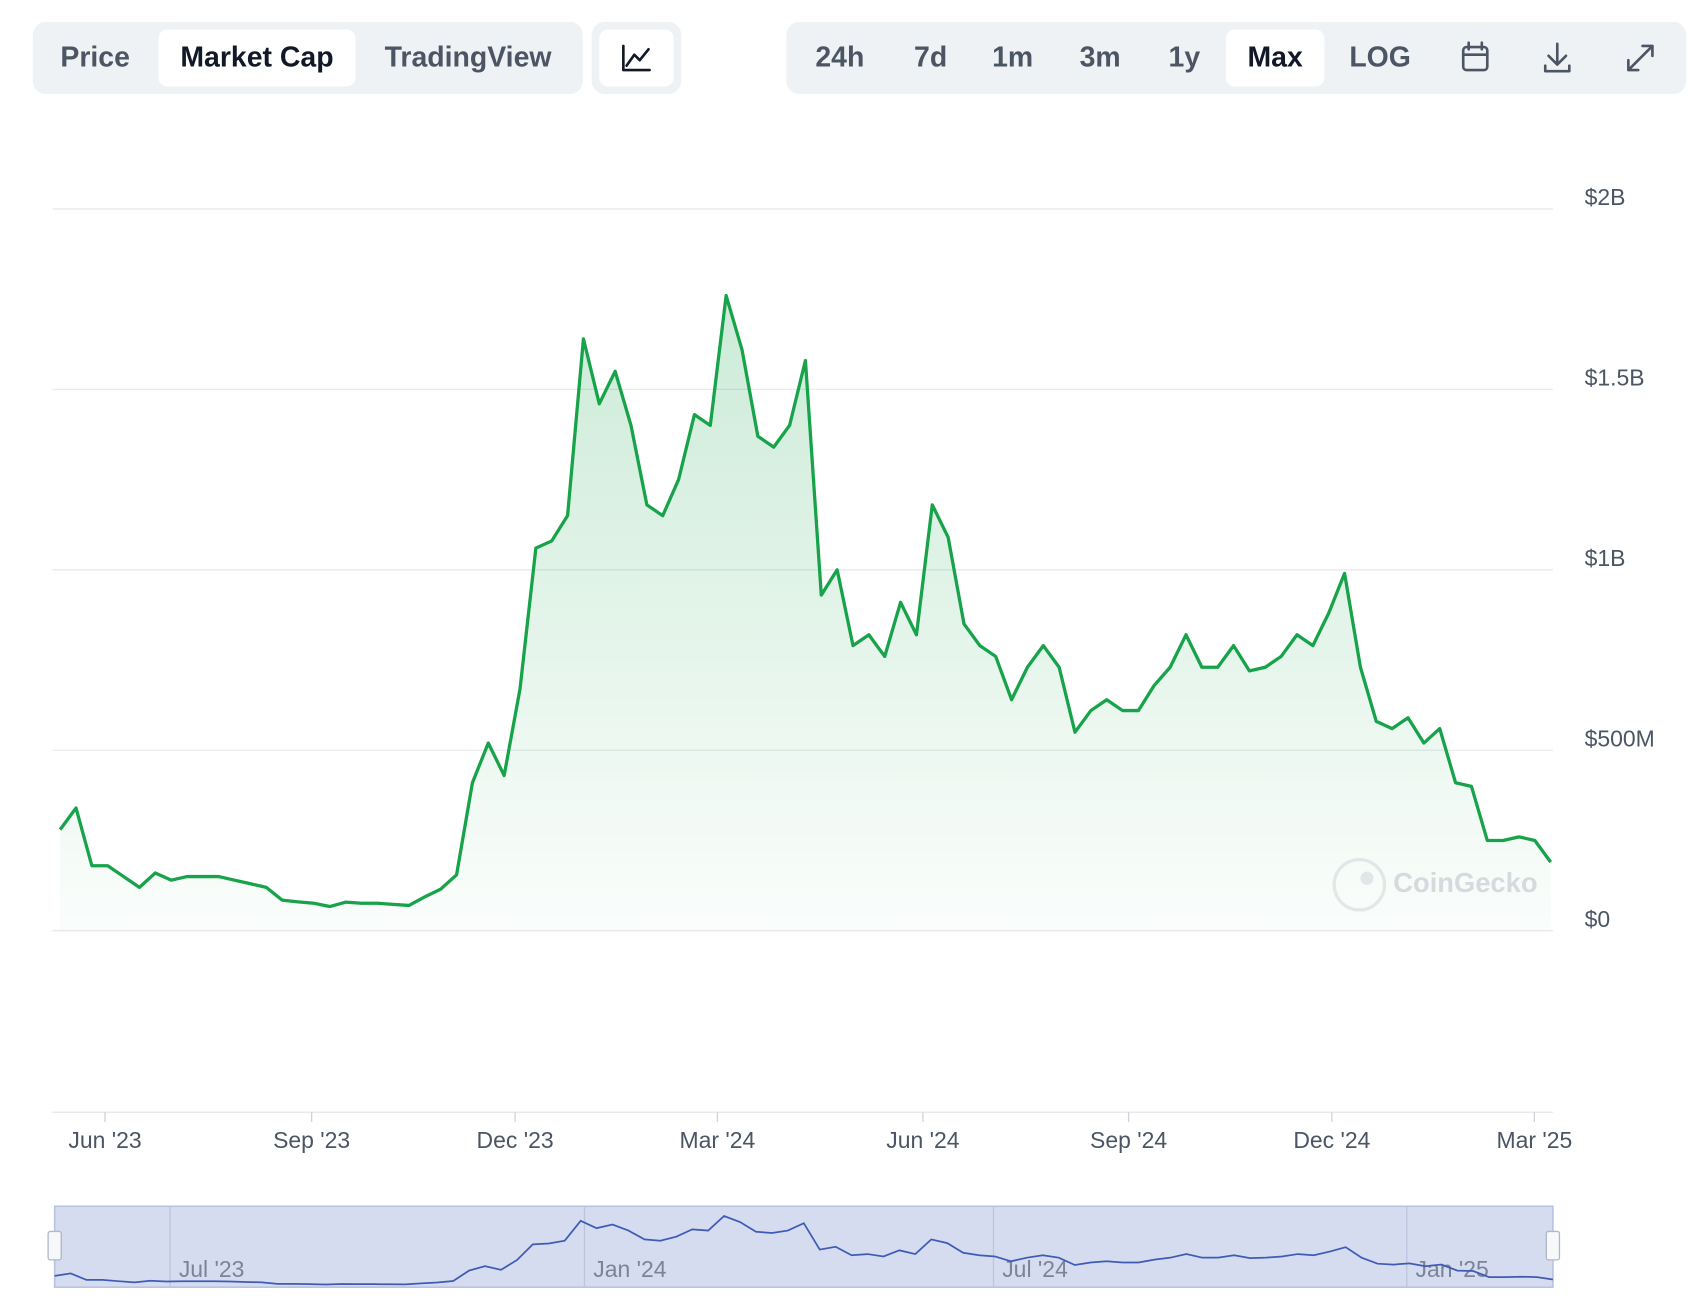 This screenshot has width=1706, height=1296. I want to click on tab-button: TradingView, so click(469, 58).